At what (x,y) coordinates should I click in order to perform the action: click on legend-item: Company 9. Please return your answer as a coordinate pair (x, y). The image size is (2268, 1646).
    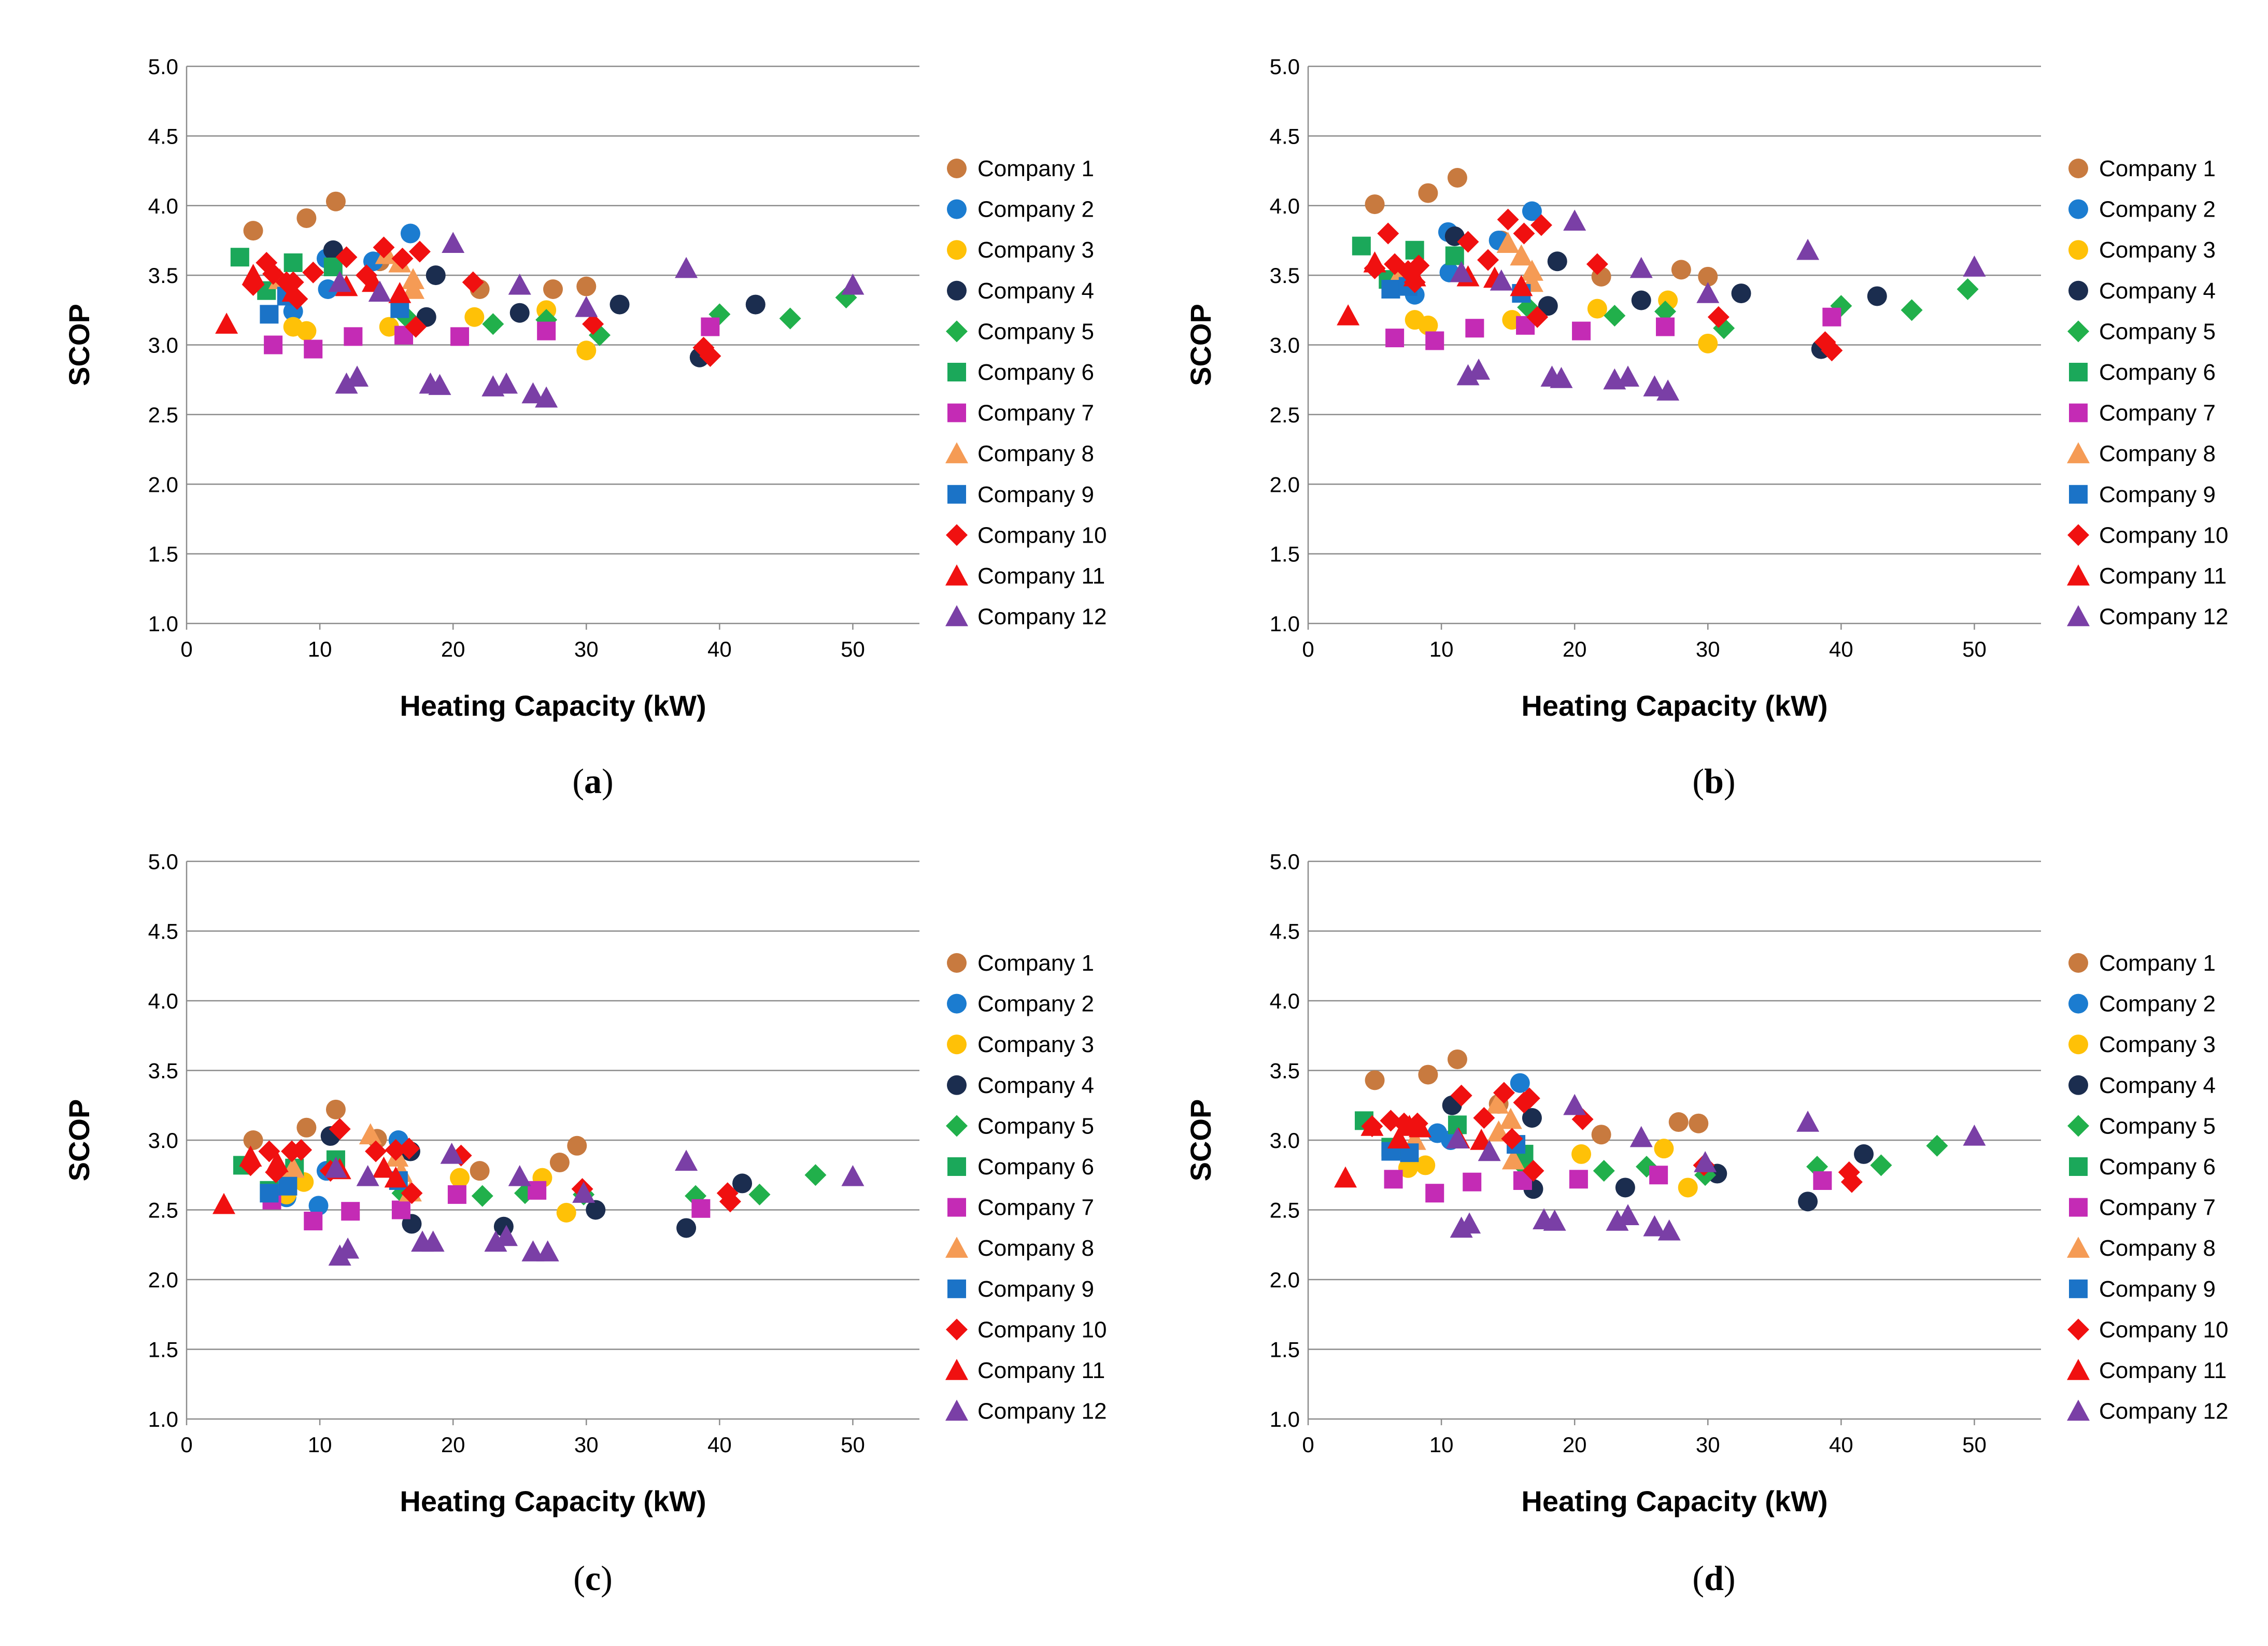
    Looking at the image, I should click on (1020, 1289).